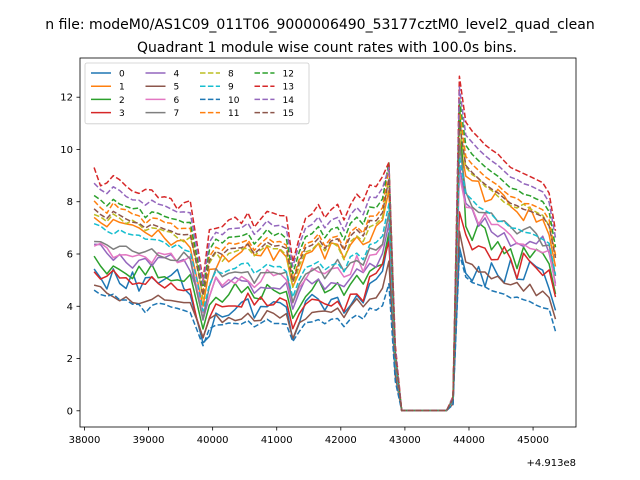 Image resolution: width=640 pixels, height=480 pixels. What do you see at coordinates (66, 150) in the screenshot?
I see `y-tick-label: 10` at bounding box center [66, 150].